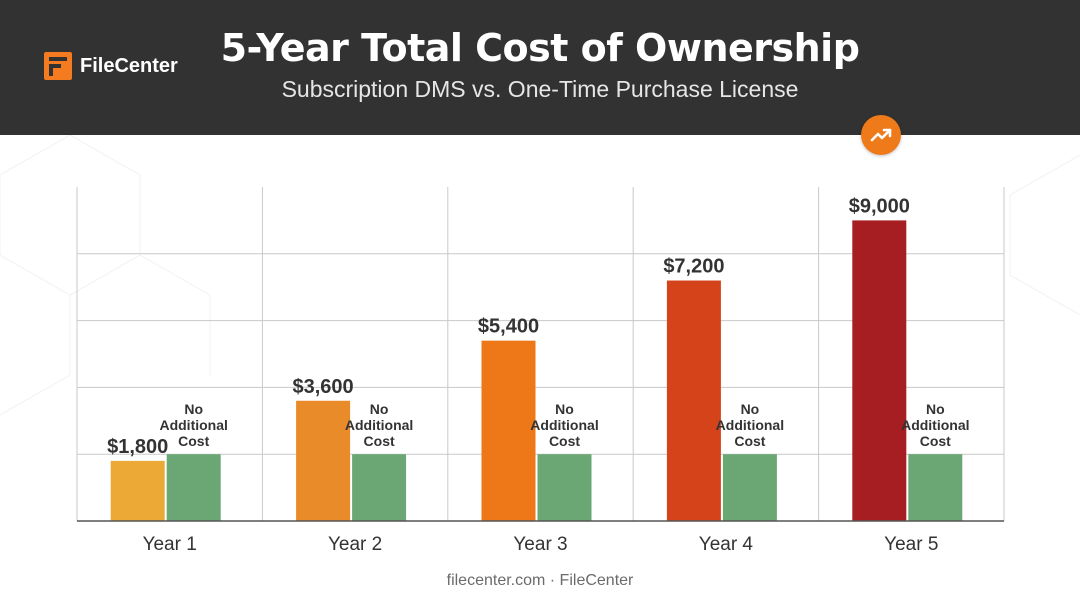  What do you see at coordinates (58, 66) in the screenshot?
I see `filecenter-logo-icon` at bounding box center [58, 66].